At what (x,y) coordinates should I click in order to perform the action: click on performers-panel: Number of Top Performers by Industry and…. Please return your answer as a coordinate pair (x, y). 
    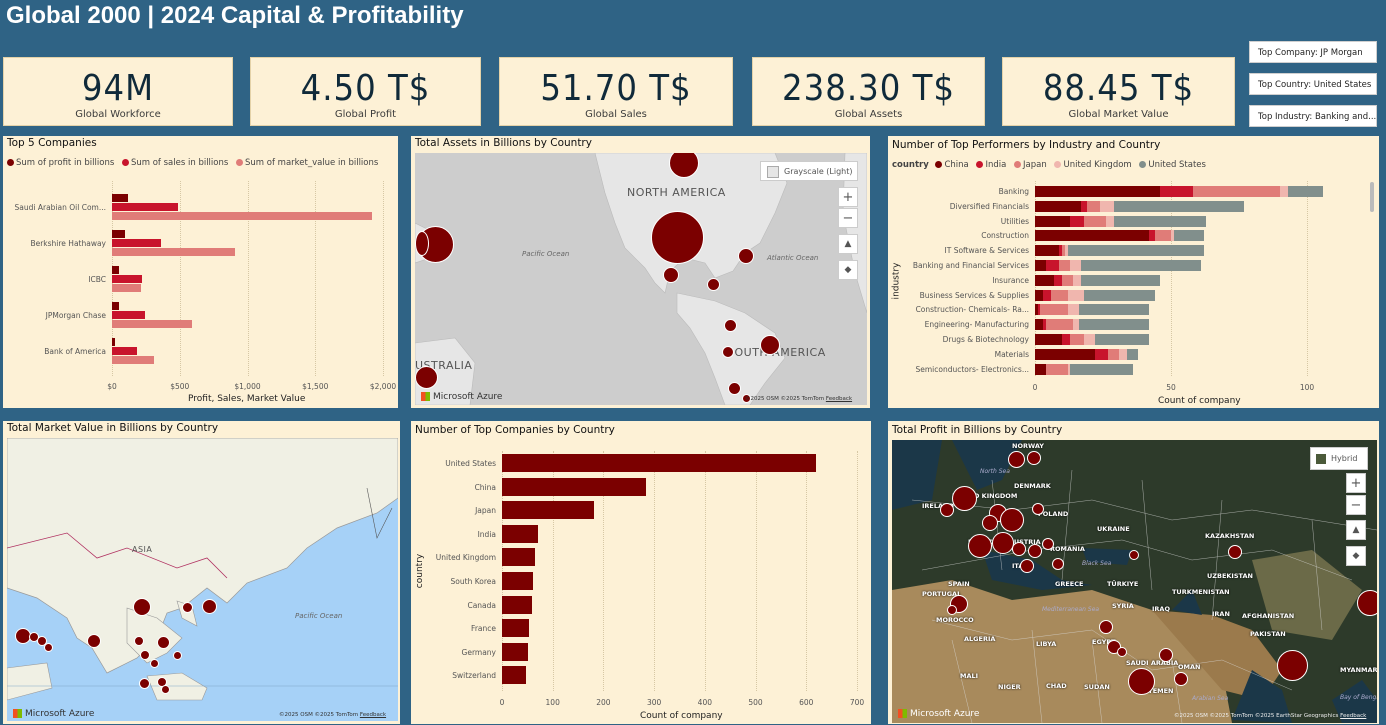
    Looking at the image, I should click on (1133, 272).